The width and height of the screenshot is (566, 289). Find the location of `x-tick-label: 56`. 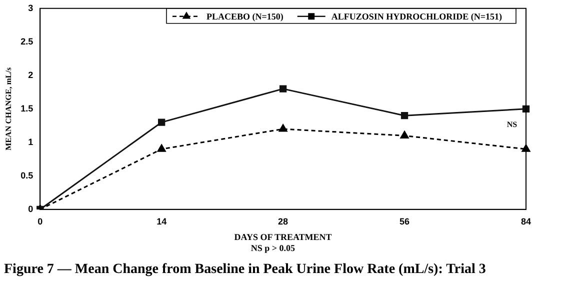

x-tick-label: 56 is located at coordinates (405, 221).